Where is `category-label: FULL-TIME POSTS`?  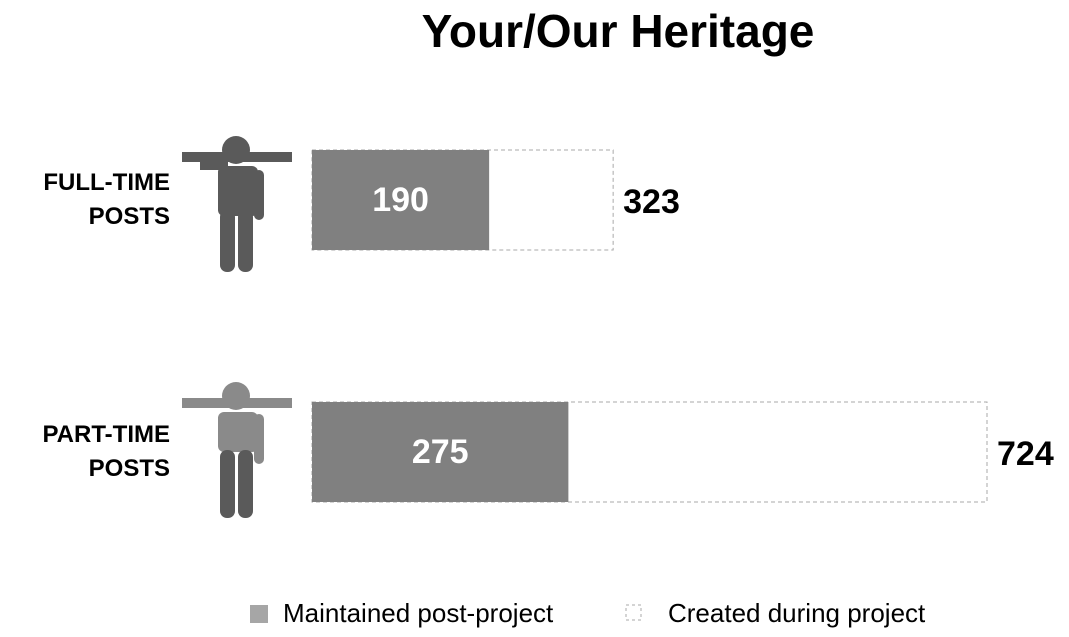
category-label: FULL-TIME POSTS is located at coordinates (106, 199).